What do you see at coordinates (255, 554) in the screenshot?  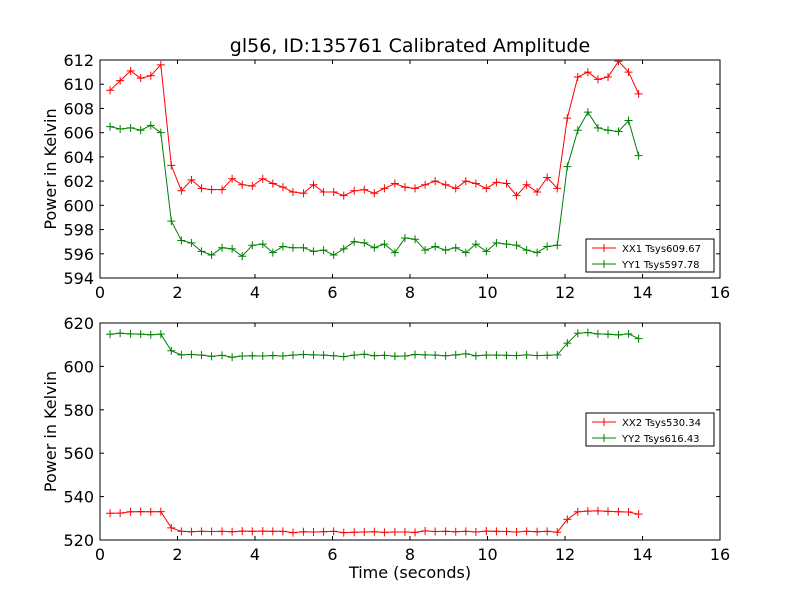 I see `x-tick-label: 4` at bounding box center [255, 554].